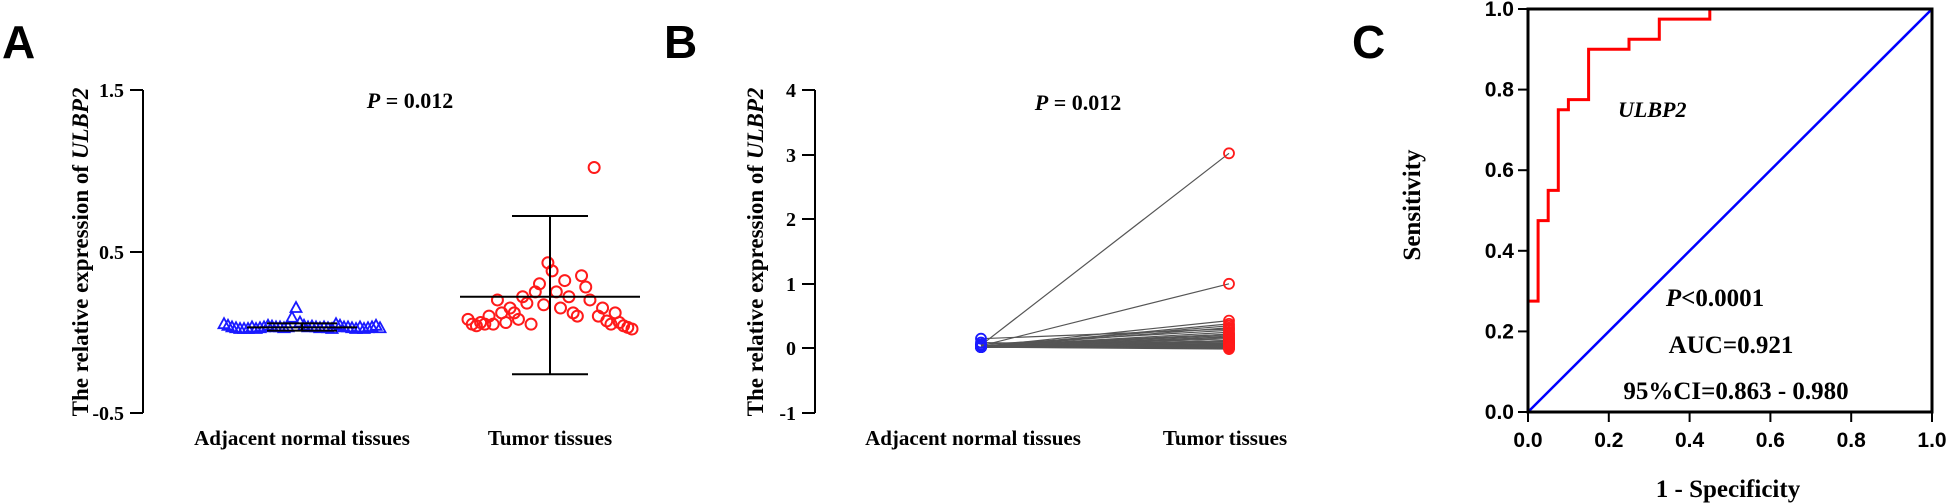 This screenshot has width=1950, height=504. Describe the element at coordinates (787, 414) in the screenshot. I see `panel-b-y-tick-label: -1` at that location.